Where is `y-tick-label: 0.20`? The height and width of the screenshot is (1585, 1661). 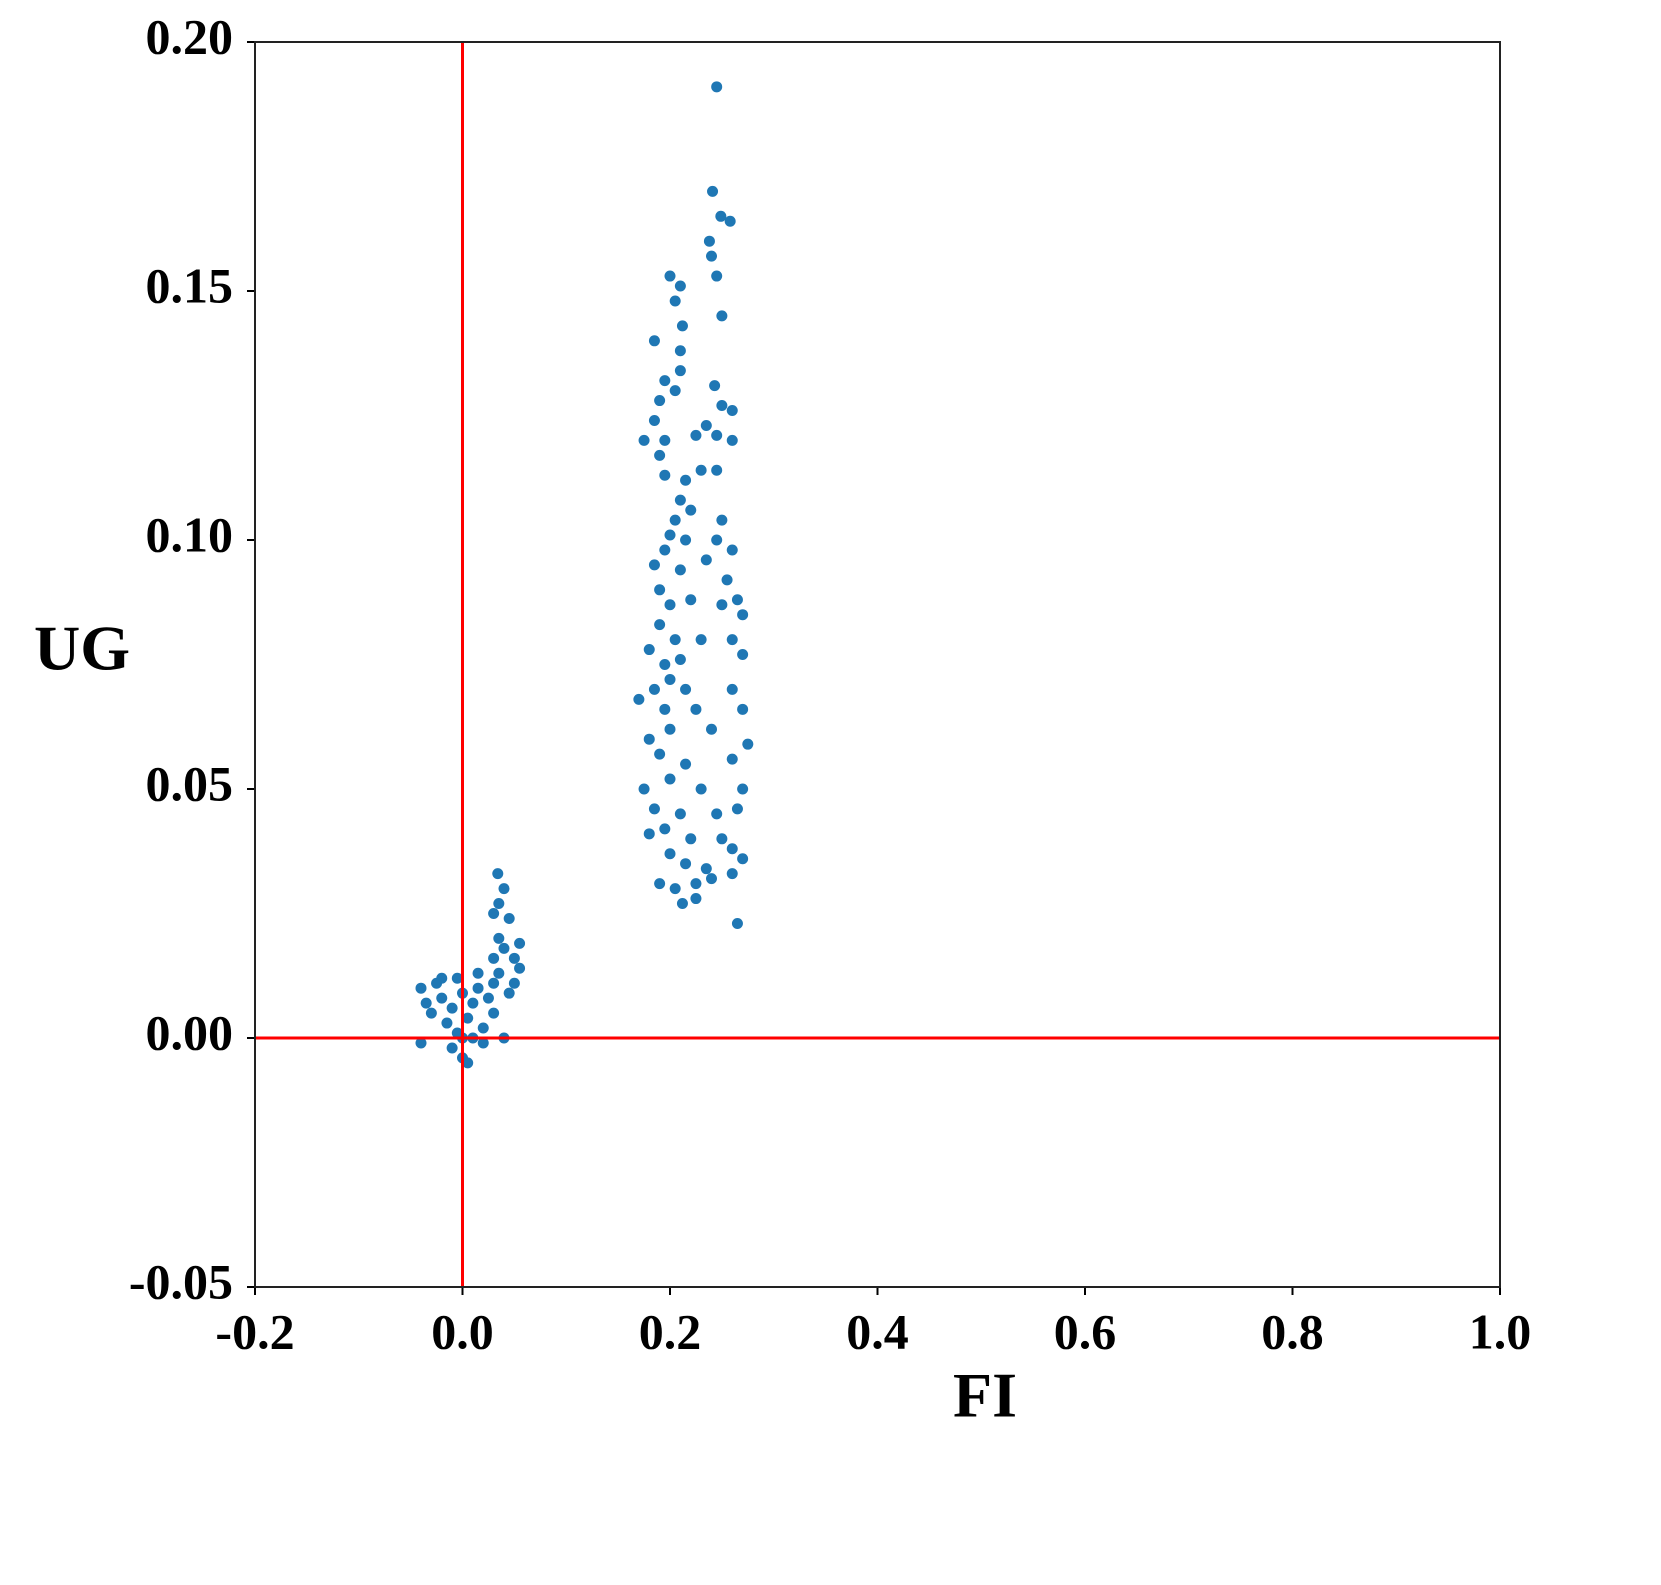
y-tick-label: 0.20 is located at coordinates (190, 36).